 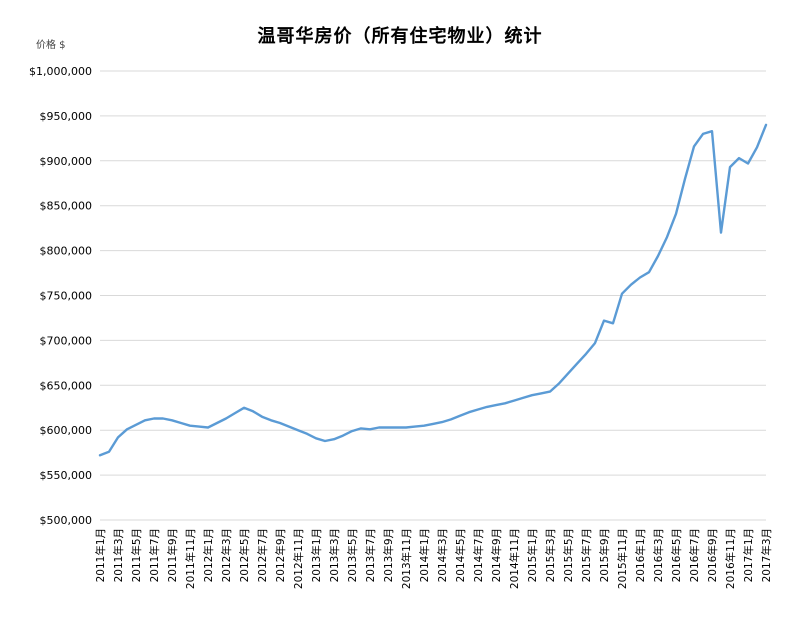 What do you see at coordinates (568, 555) in the screenshot?
I see `x-tick-label: 2015年5月` at bounding box center [568, 555].